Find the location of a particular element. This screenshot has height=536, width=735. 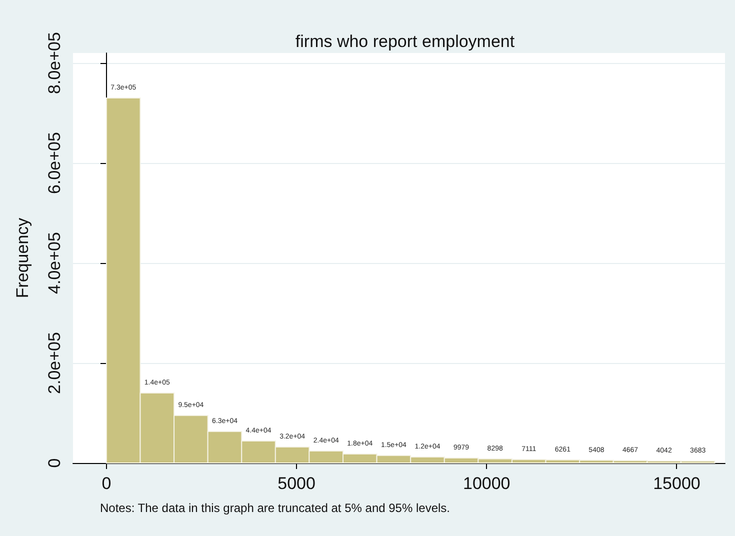

y-tick-label: 6.0e+05 is located at coordinates (54, 163).